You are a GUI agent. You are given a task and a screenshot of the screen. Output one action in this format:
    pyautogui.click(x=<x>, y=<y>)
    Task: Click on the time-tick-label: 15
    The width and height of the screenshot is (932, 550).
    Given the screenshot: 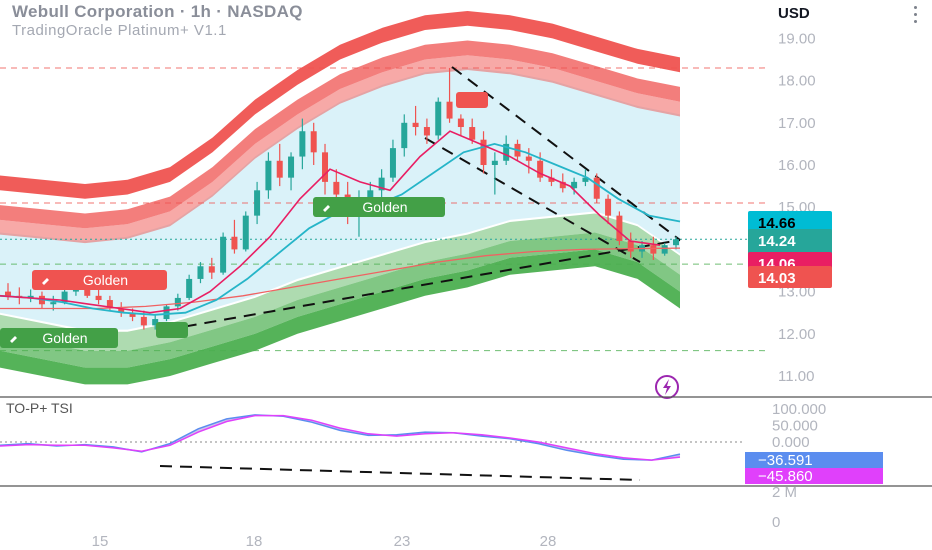 What is the action you would take?
    pyautogui.click(x=100, y=541)
    